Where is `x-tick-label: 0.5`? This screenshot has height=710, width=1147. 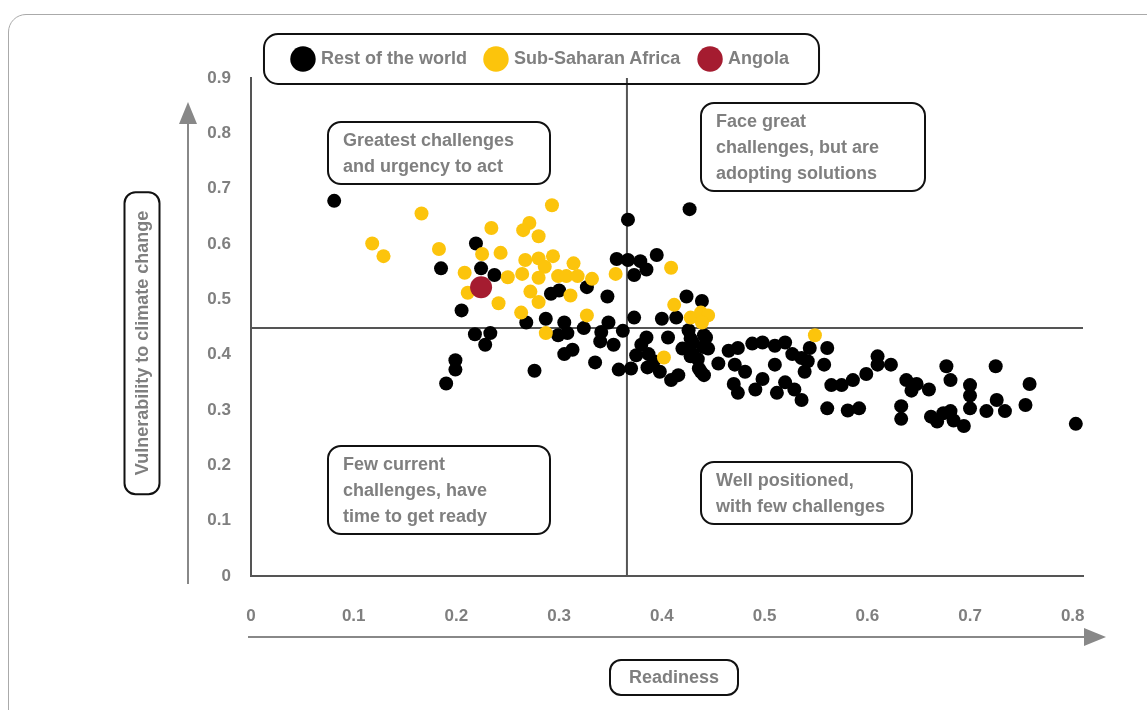
x-tick-label: 0.5 is located at coordinates (764, 615).